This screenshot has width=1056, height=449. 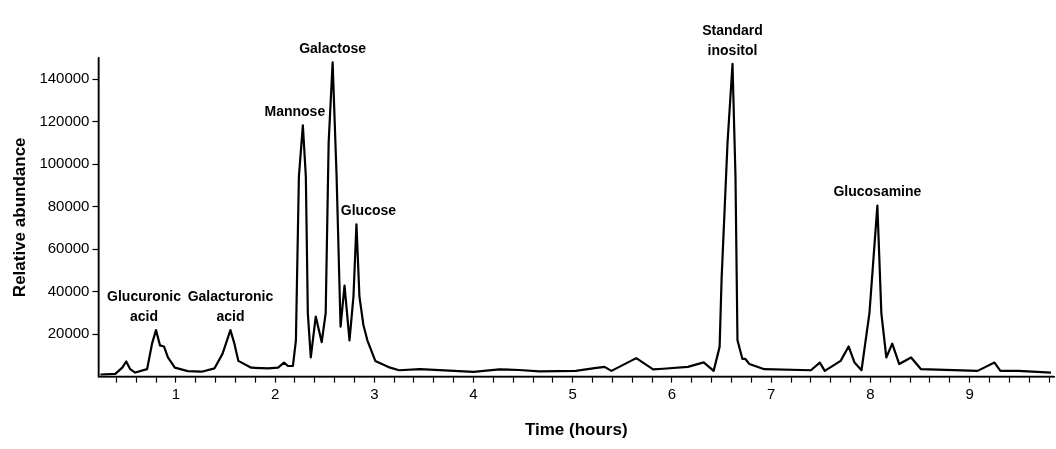 I want to click on annotation: Glucuronic acid, so click(x=144, y=305).